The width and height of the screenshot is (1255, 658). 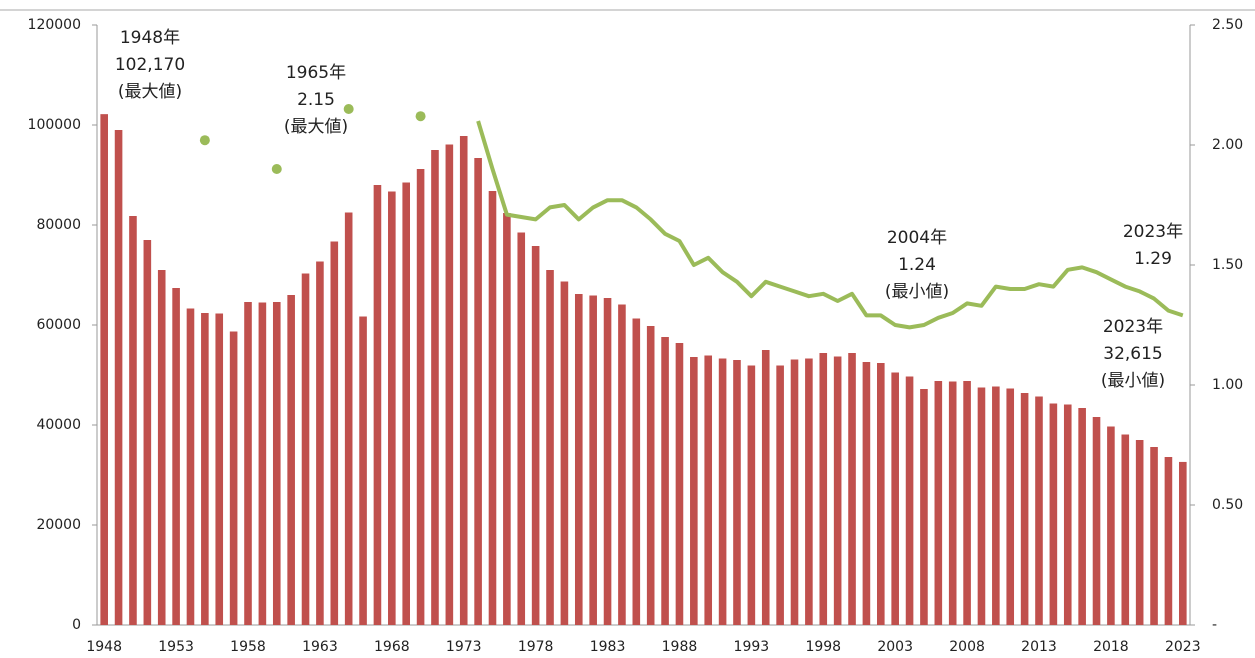 What do you see at coordinates (58, 425) in the screenshot?
I see `y-tick-label: 40000` at bounding box center [58, 425].